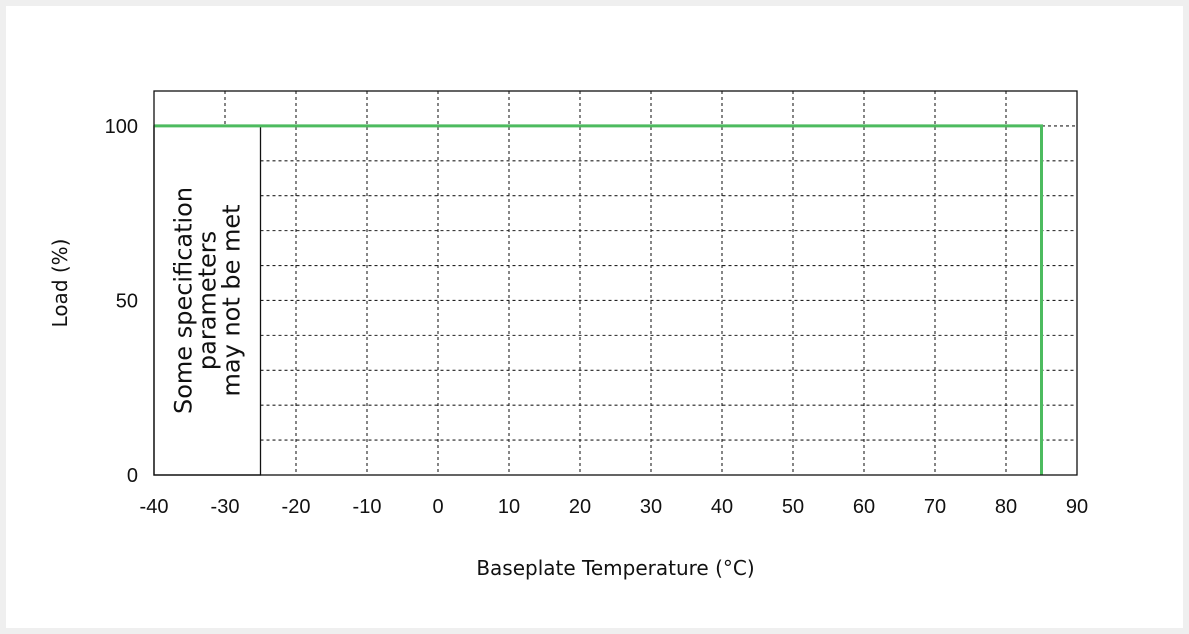  Describe the element at coordinates (793, 507) in the screenshot. I see `x-tick-label: 50` at that location.